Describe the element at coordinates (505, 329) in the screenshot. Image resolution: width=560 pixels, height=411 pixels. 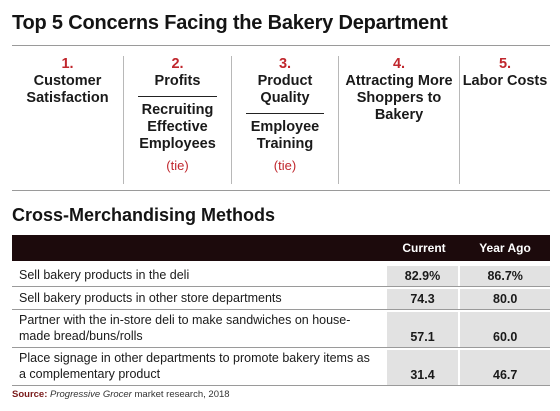
I see `year-ago-value: 60.0` at that location.